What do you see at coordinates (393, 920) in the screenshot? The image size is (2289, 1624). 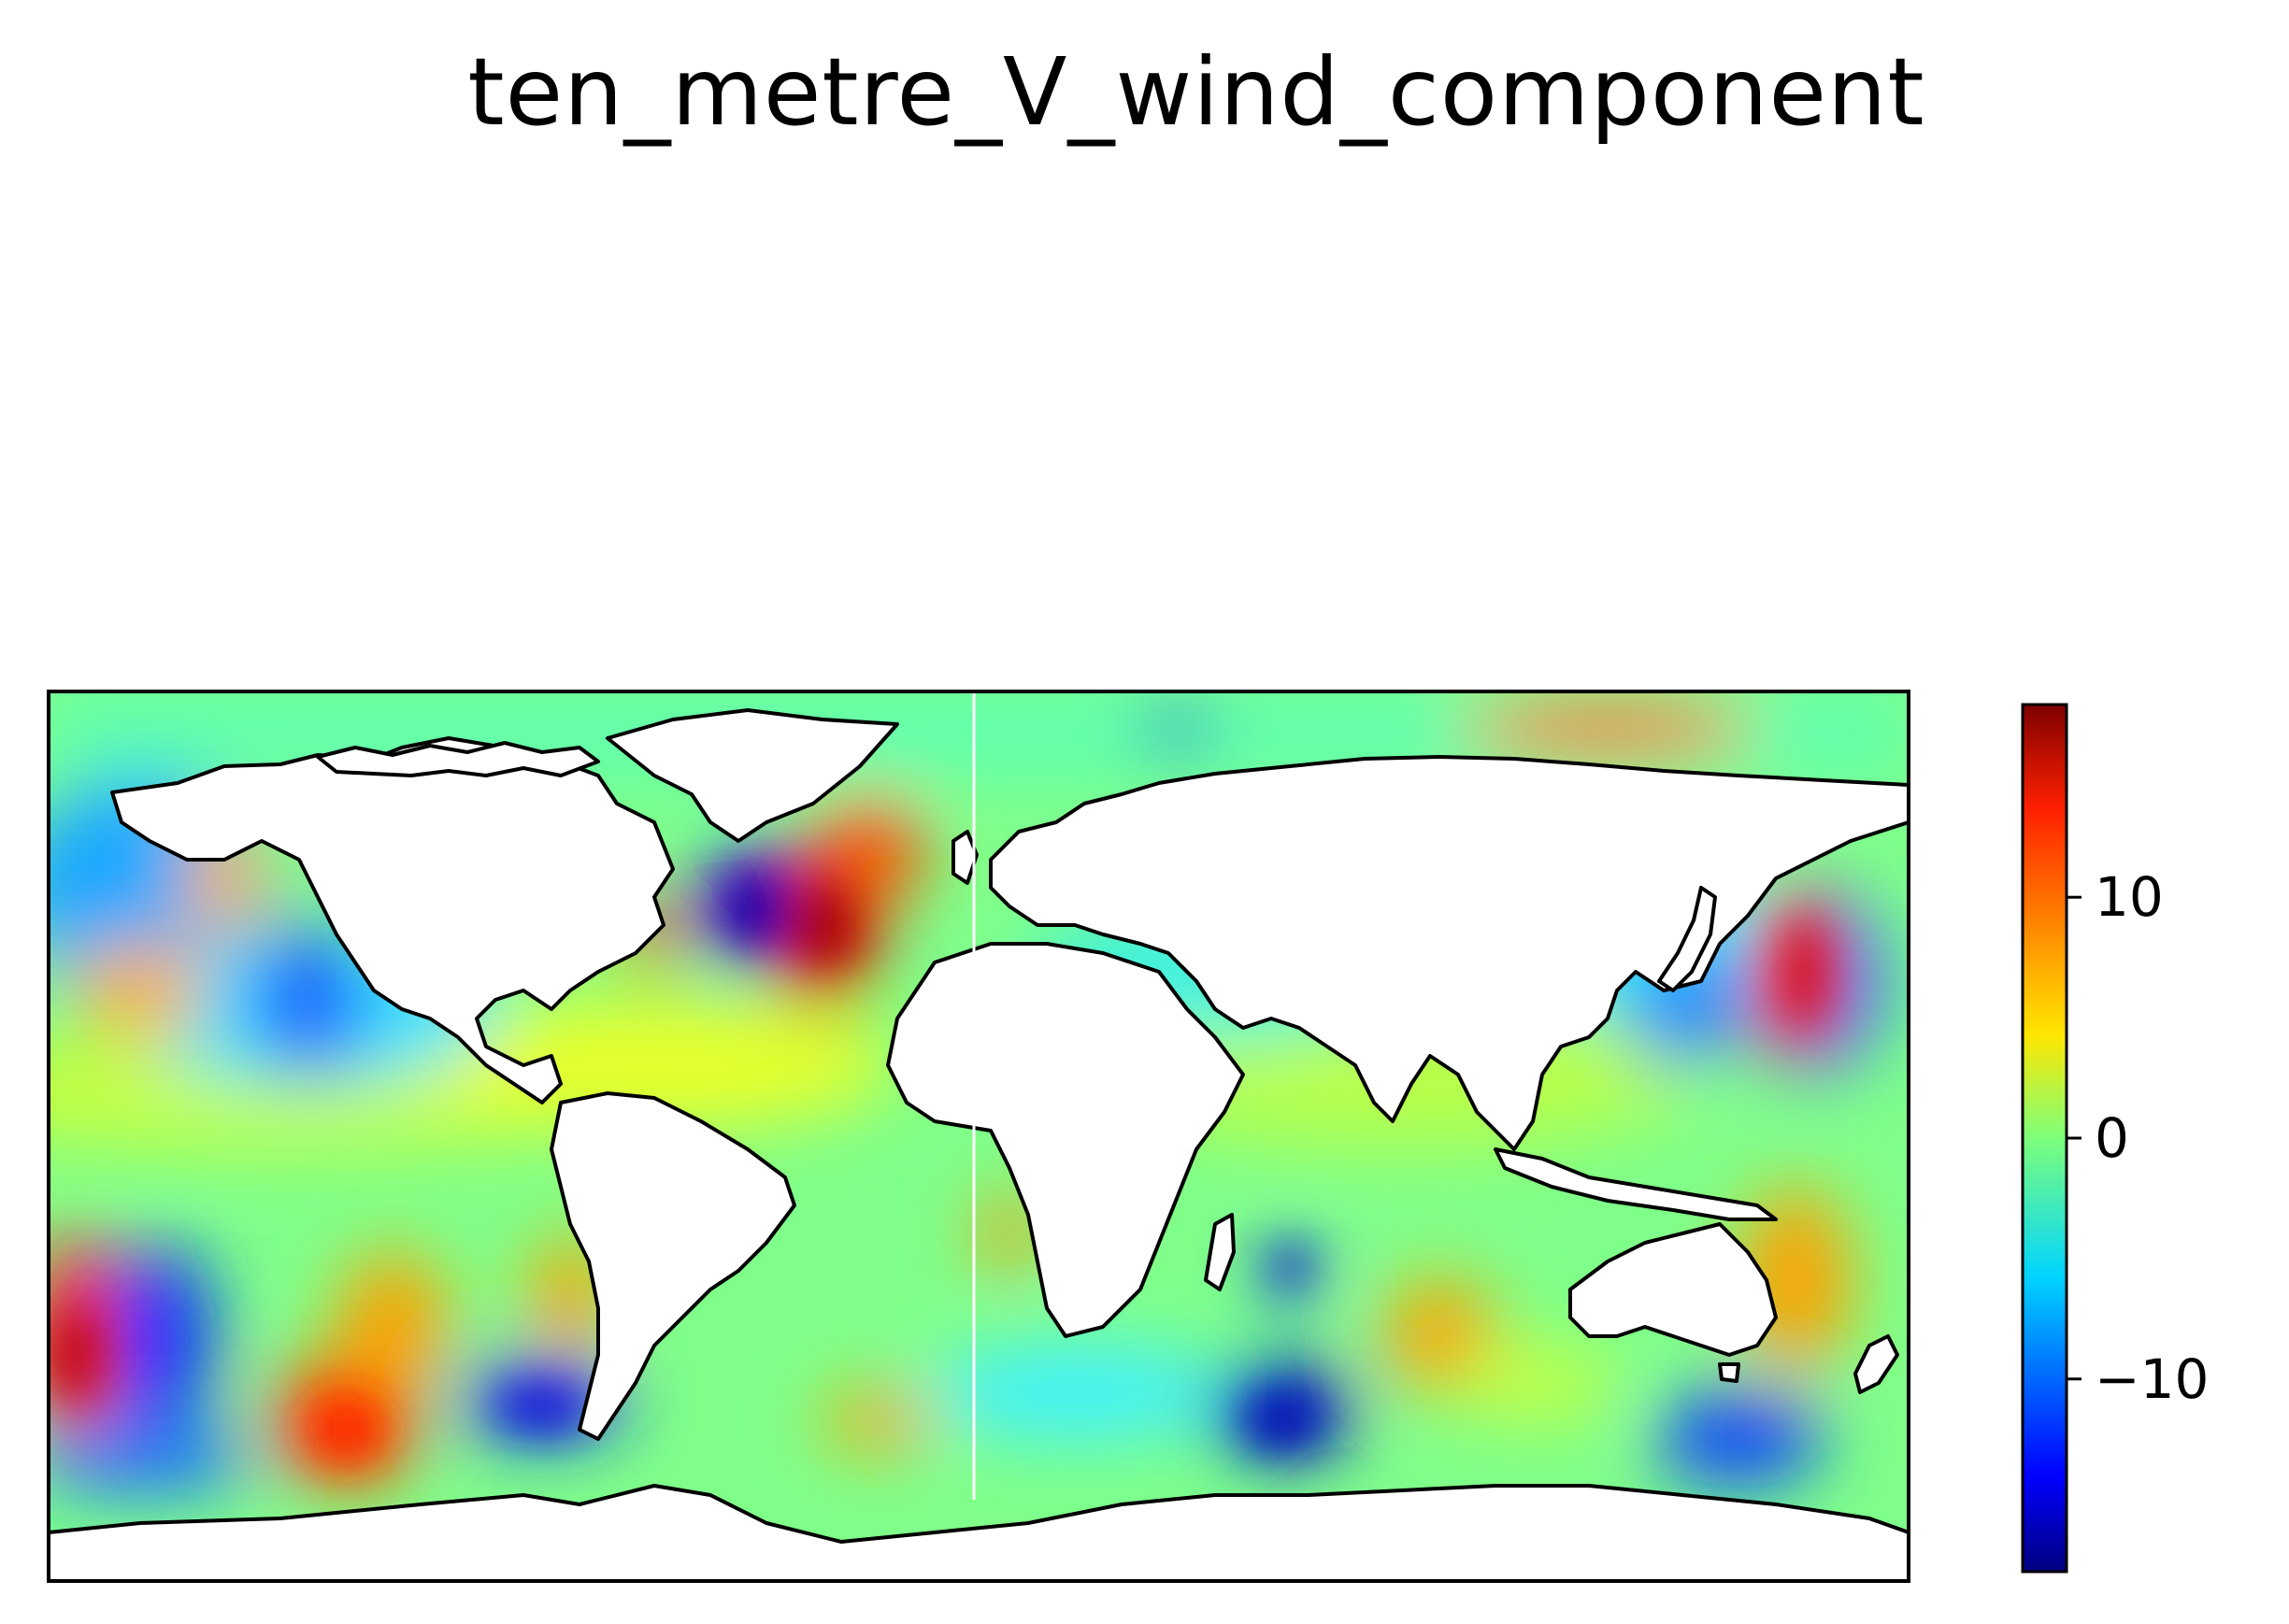 I see `land-north-america` at bounding box center [393, 920].